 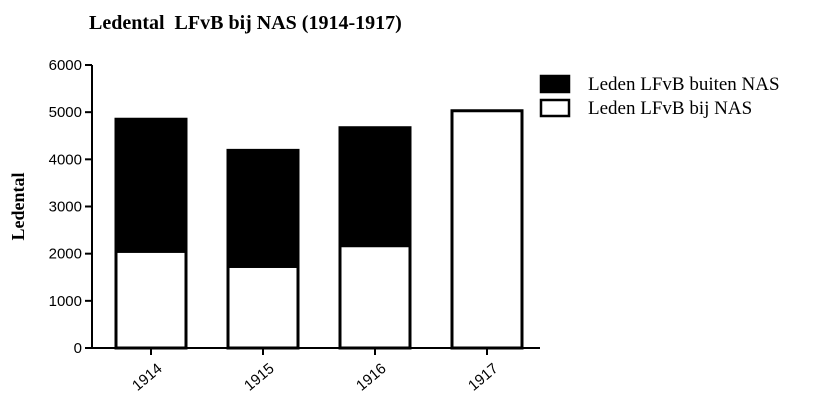 I want to click on legend: Leden LFvB buiten NAS Leden LFvB bij NAS, so click(x=659, y=96).